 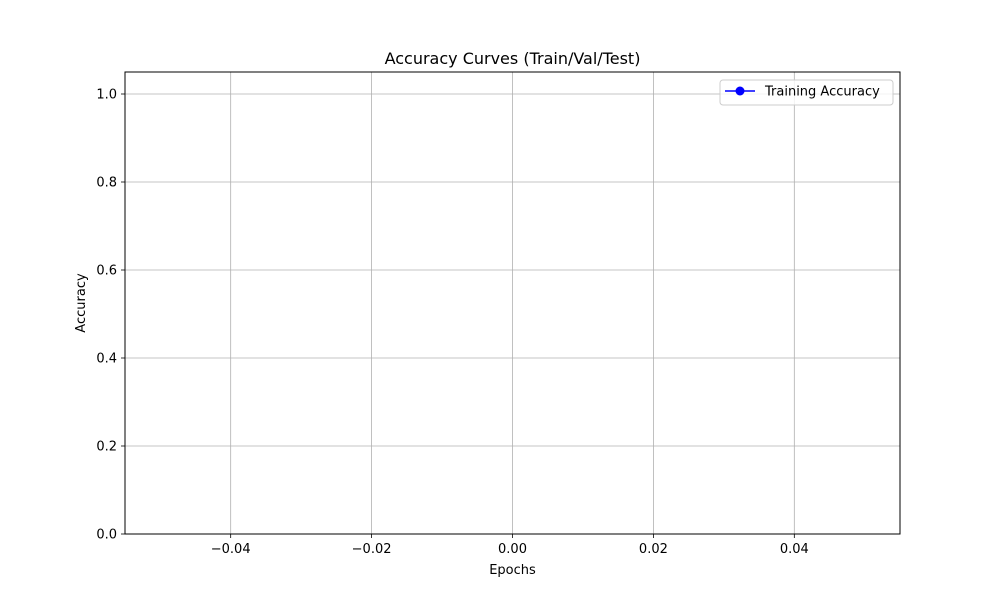 I want to click on x-axis-label: Epochs, so click(x=512, y=570).